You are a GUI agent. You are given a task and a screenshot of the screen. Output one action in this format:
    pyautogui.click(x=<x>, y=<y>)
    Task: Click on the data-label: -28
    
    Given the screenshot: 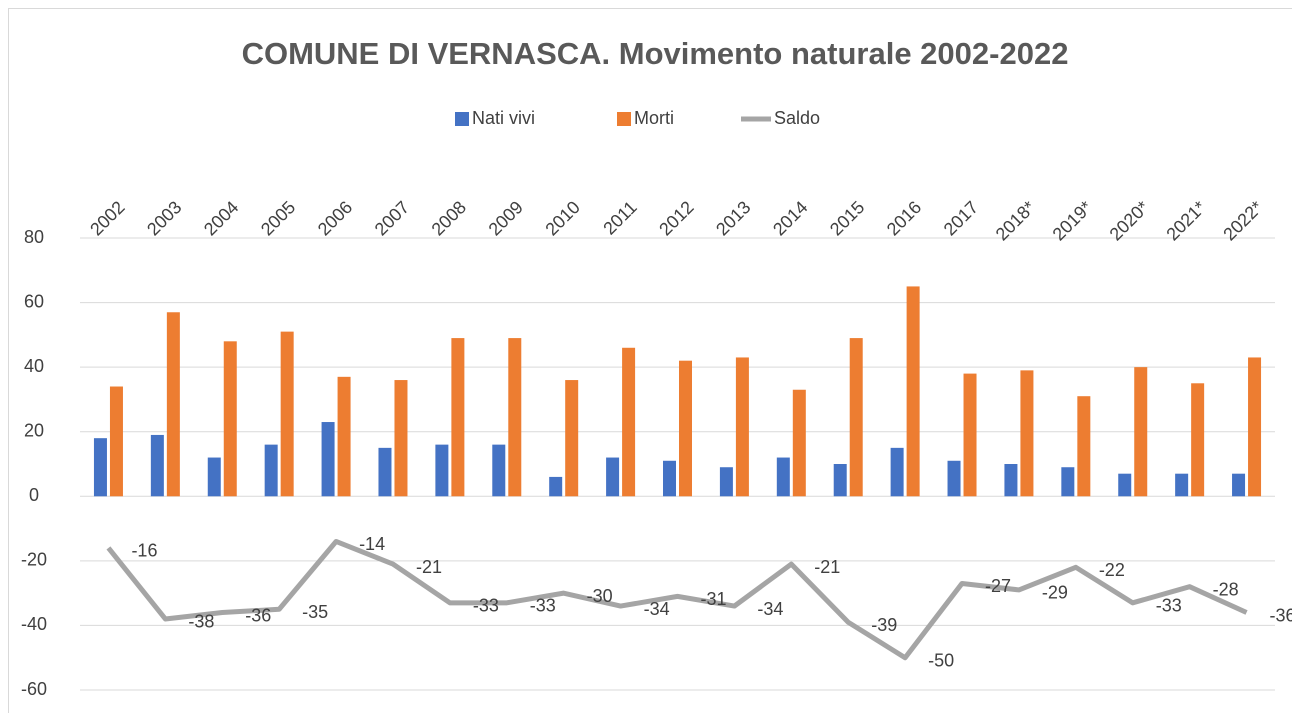 What is the action you would take?
    pyautogui.click(x=1226, y=589)
    